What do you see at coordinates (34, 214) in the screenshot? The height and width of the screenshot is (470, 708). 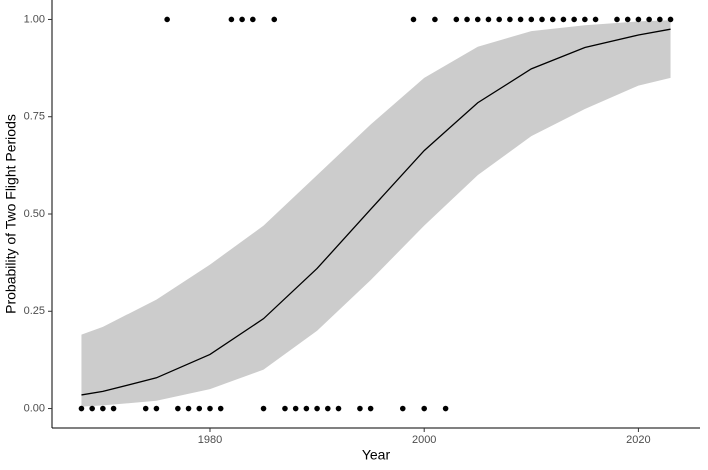 I see `y-tick-label: 0.50` at bounding box center [34, 214].